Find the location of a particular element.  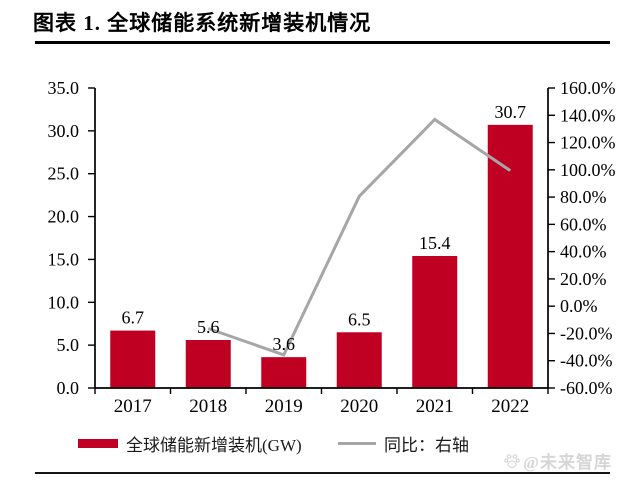

title-rule is located at coordinates (322, 42).